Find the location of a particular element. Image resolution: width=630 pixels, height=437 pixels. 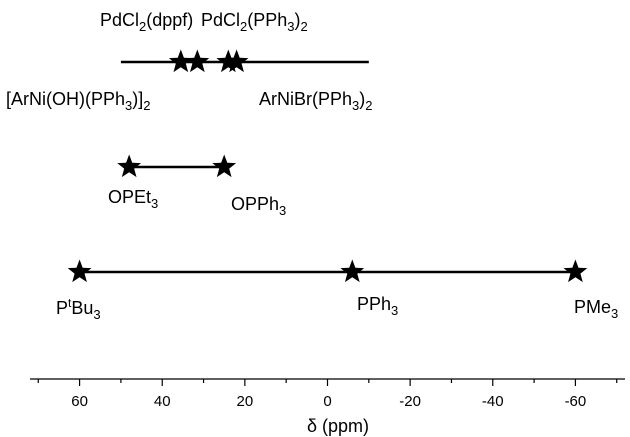

x-axis-title: δ (ppm) is located at coordinates (338, 426).